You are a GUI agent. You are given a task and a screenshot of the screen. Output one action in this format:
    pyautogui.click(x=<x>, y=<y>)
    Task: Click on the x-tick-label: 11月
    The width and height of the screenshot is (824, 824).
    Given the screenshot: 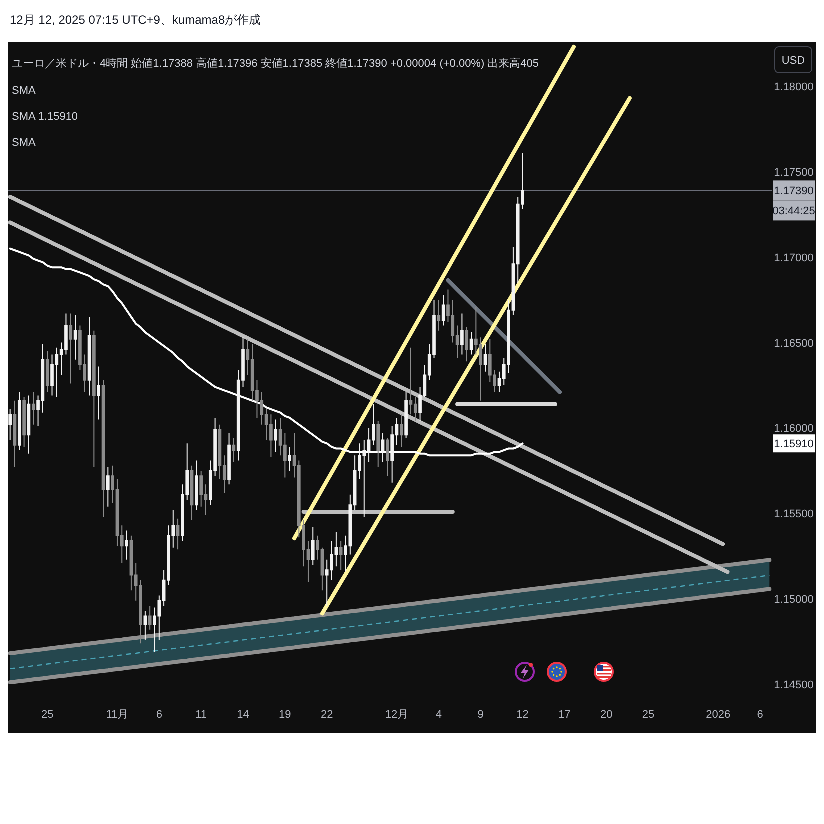 What is the action you would take?
    pyautogui.click(x=117, y=715)
    